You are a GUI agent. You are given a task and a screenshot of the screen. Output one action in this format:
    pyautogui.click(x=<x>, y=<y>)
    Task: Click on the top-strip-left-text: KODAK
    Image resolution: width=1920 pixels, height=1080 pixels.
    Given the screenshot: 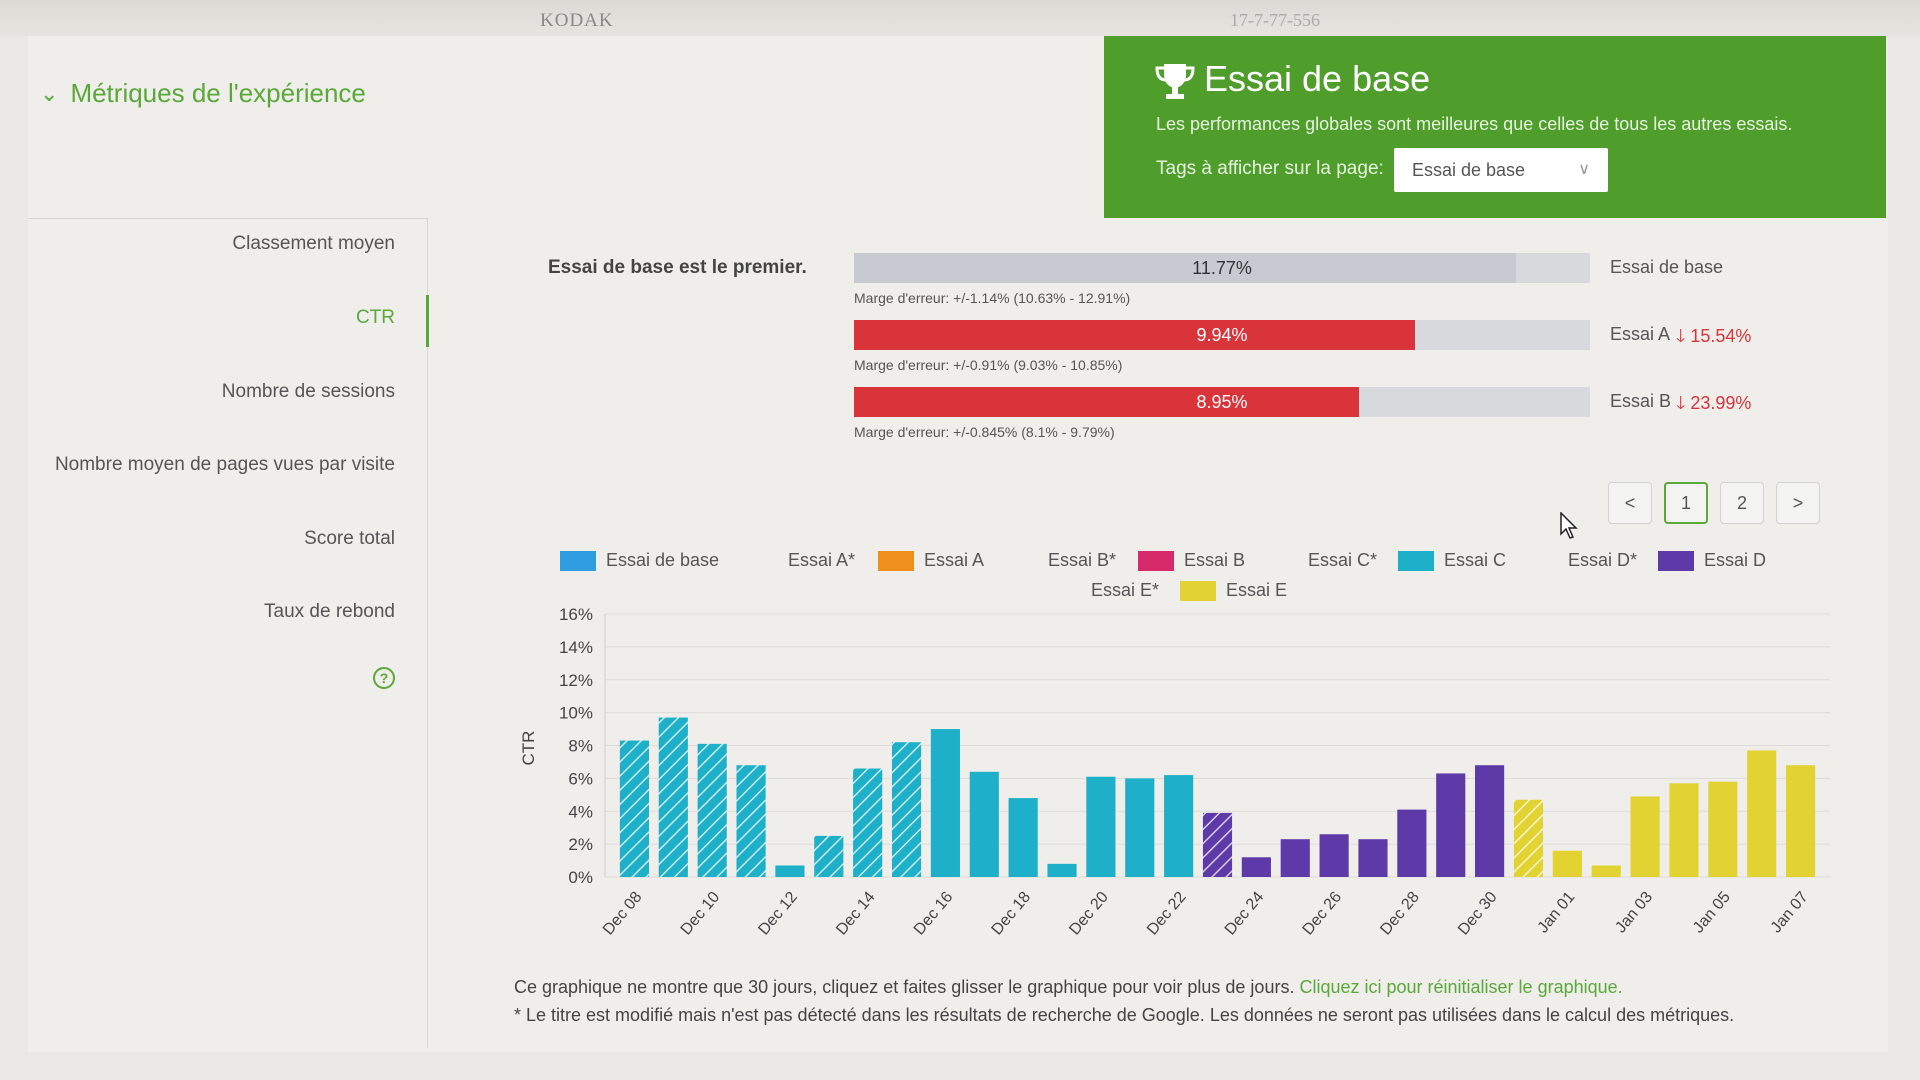 What is the action you would take?
    pyautogui.click(x=577, y=20)
    